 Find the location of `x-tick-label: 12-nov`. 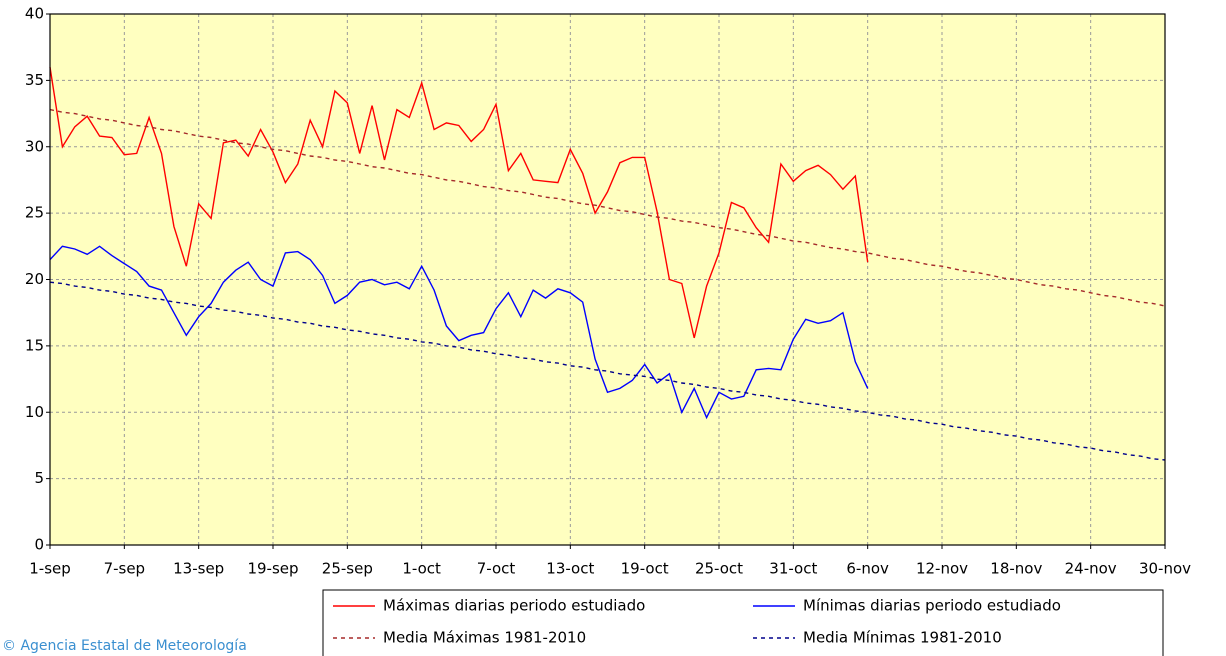

x-tick-label: 12-nov is located at coordinates (942, 569).